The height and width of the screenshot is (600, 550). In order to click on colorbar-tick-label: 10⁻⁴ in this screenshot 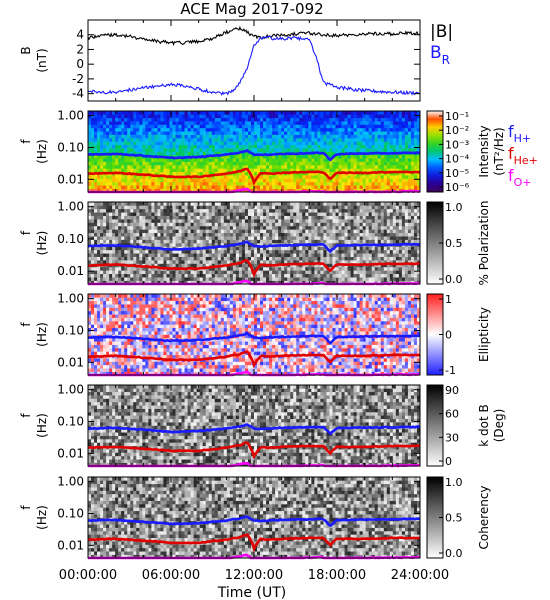, I will do `click(457, 159)`.